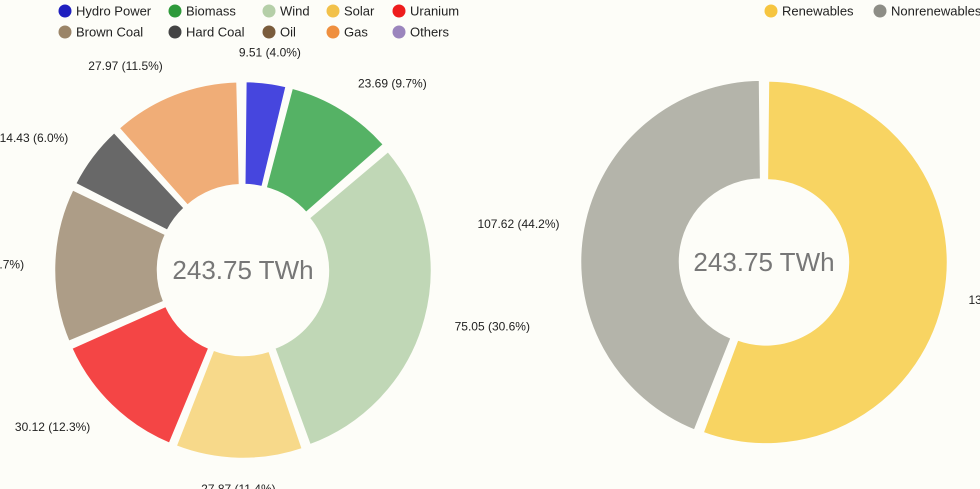 This screenshot has width=980, height=489. I want to click on legend-swatch-brown-coal, so click(65, 32).